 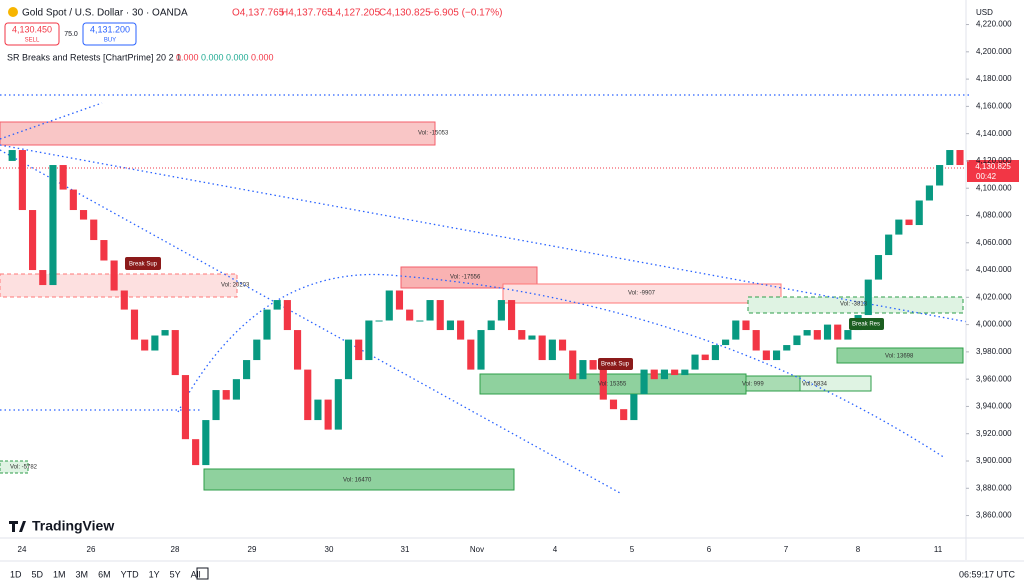 What do you see at coordinates (38, 574) in the screenshot?
I see `range-button: 5D` at bounding box center [38, 574].